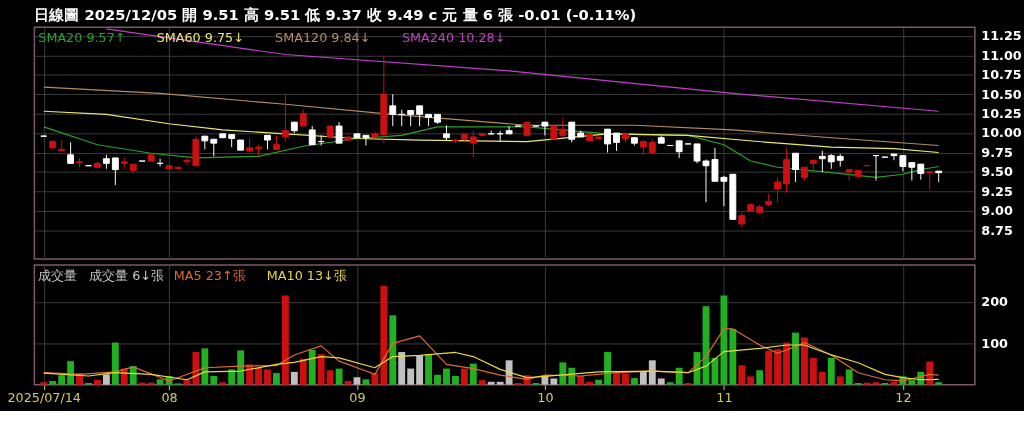 This screenshot has height=431, width=1024. Describe the element at coordinates (545, 397) in the screenshot. I see `x-tick-label: 10` at that location.